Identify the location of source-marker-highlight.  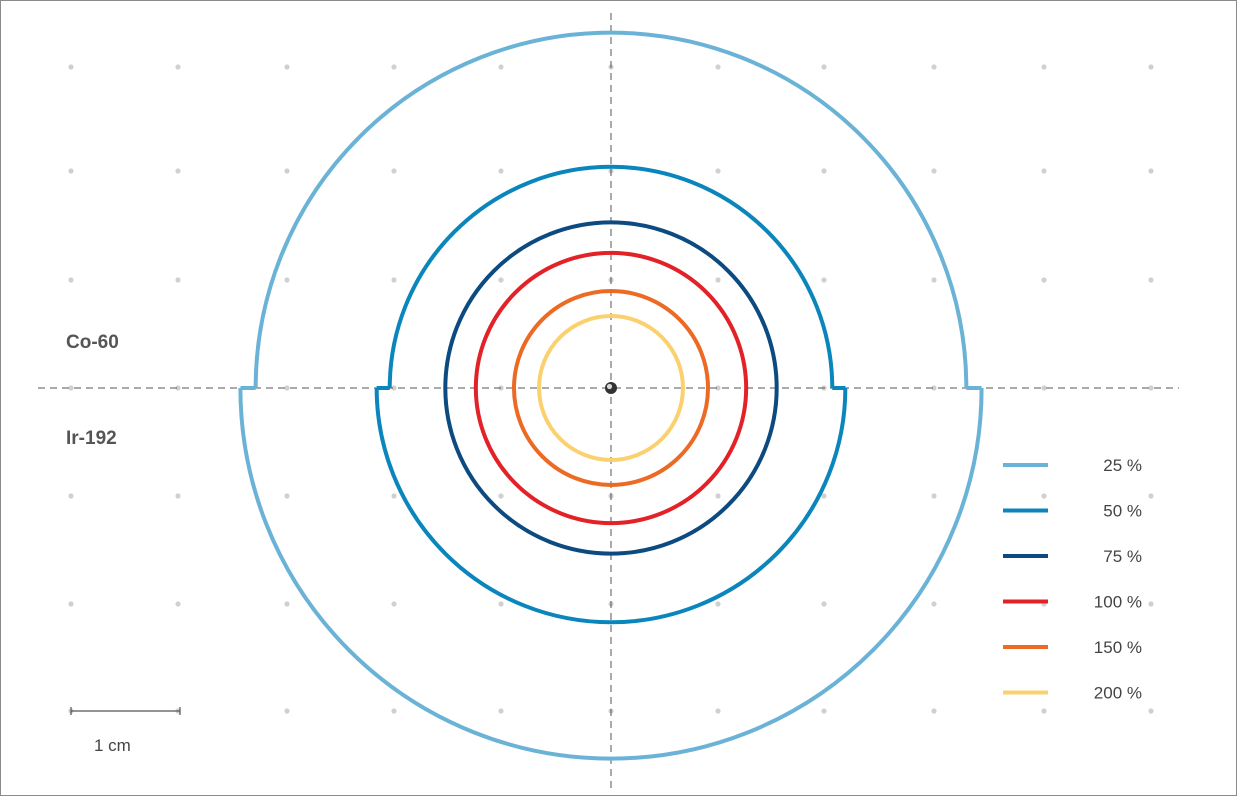
(609, 386).